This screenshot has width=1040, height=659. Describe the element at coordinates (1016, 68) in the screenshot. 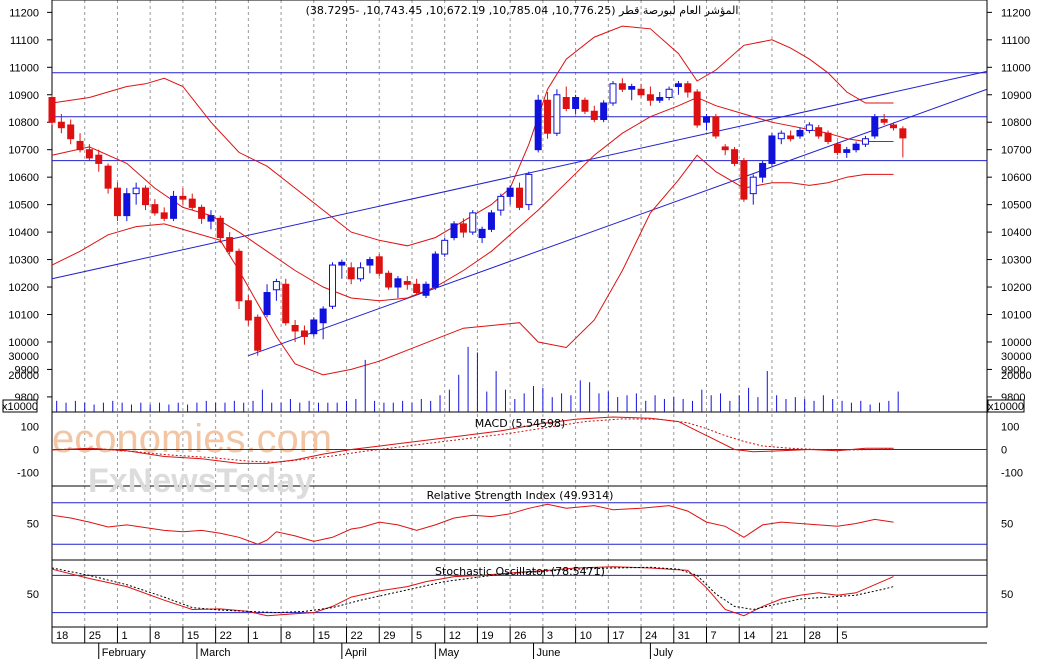

I see `y-tick-right-11000: 11000` at that location.